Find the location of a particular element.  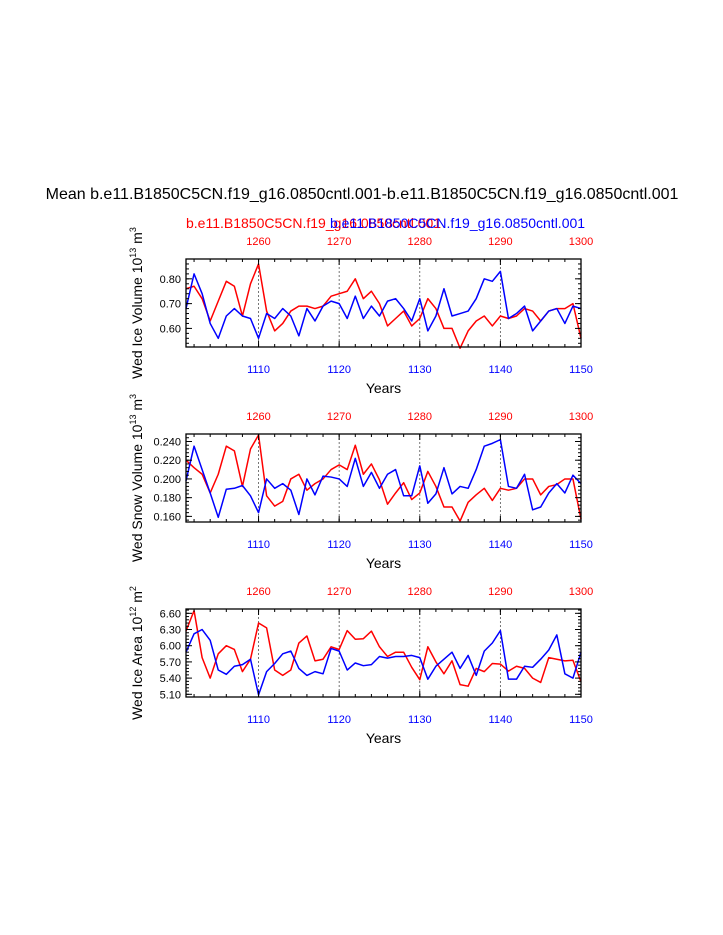

panel1-plot-frame is located at coordinates (383, 303).